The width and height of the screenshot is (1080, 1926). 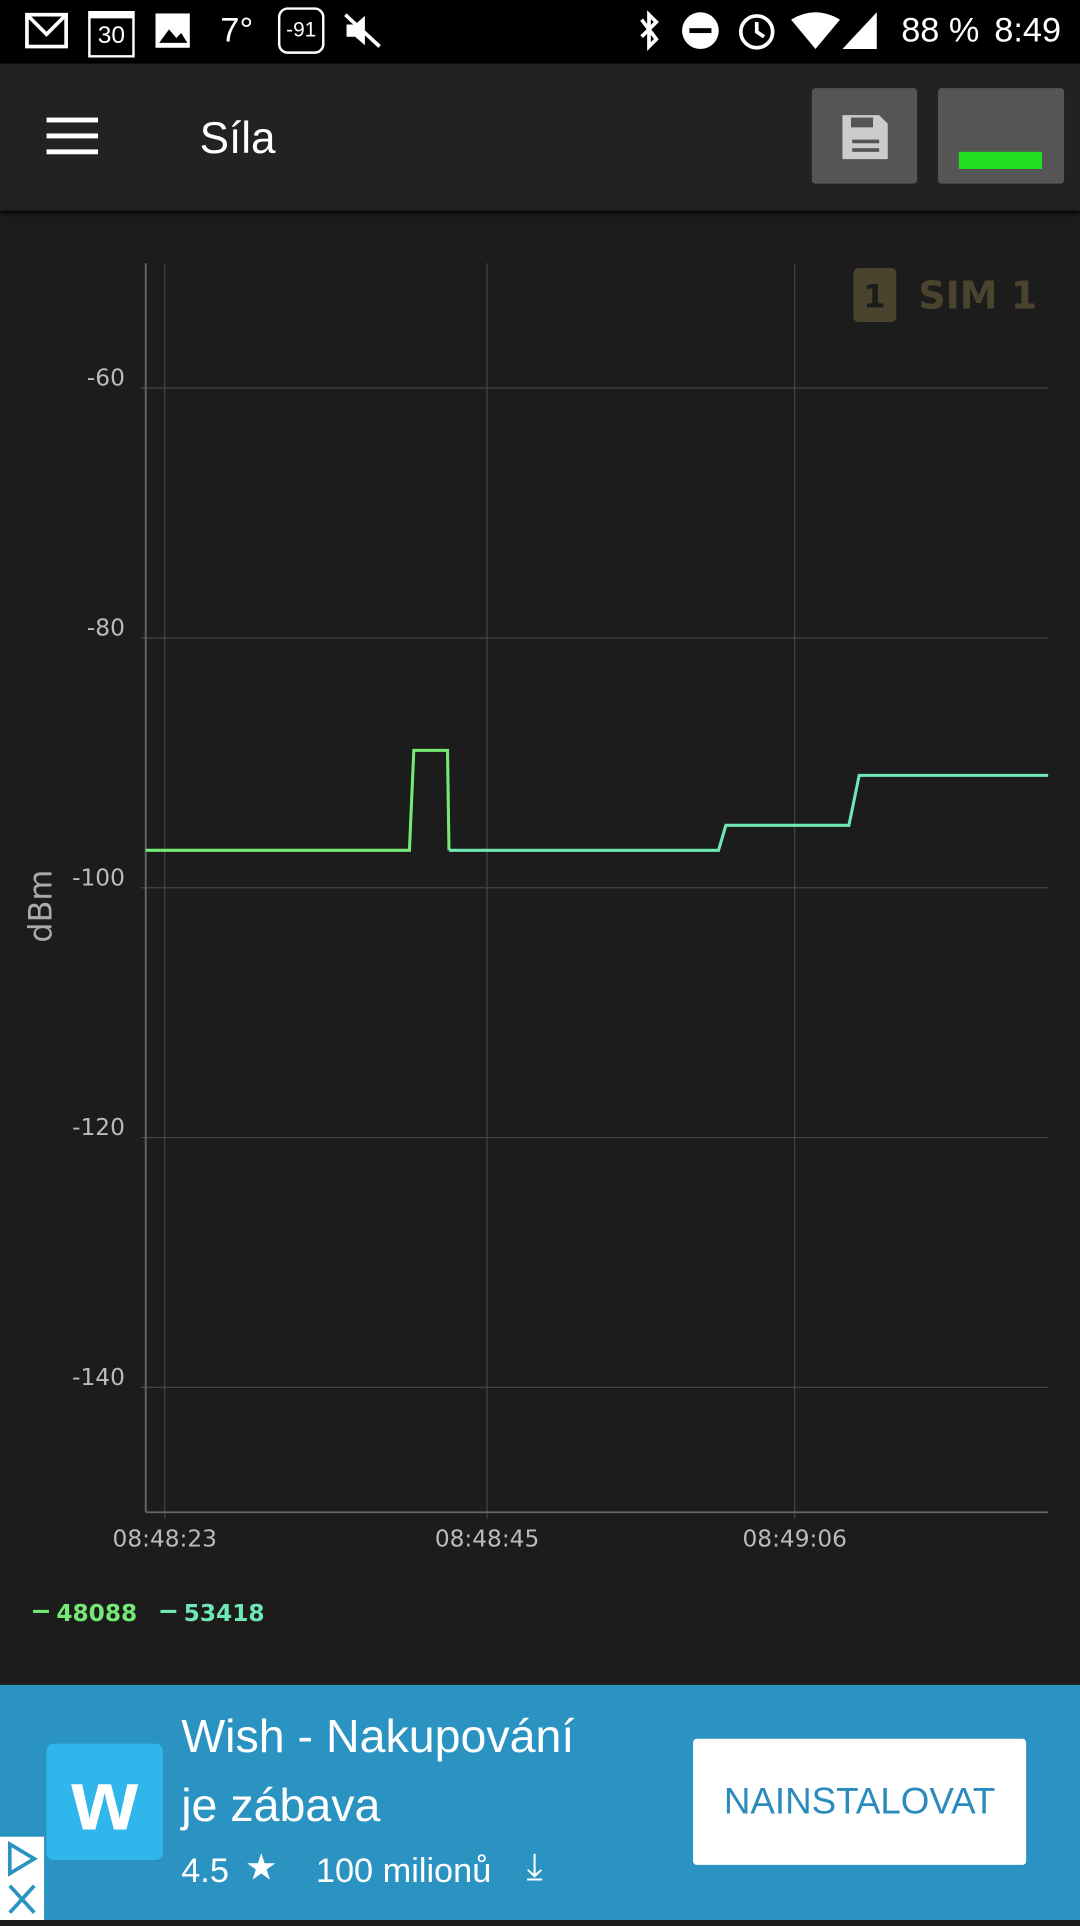 I want to click on x-tick-label: 08:48:23, so click(x=165, y=1539).